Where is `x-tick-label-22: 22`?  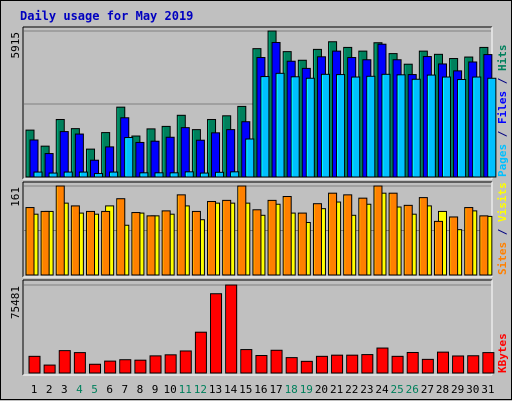 x-tick-label-22: 22 is located at coordinates (351, 389).